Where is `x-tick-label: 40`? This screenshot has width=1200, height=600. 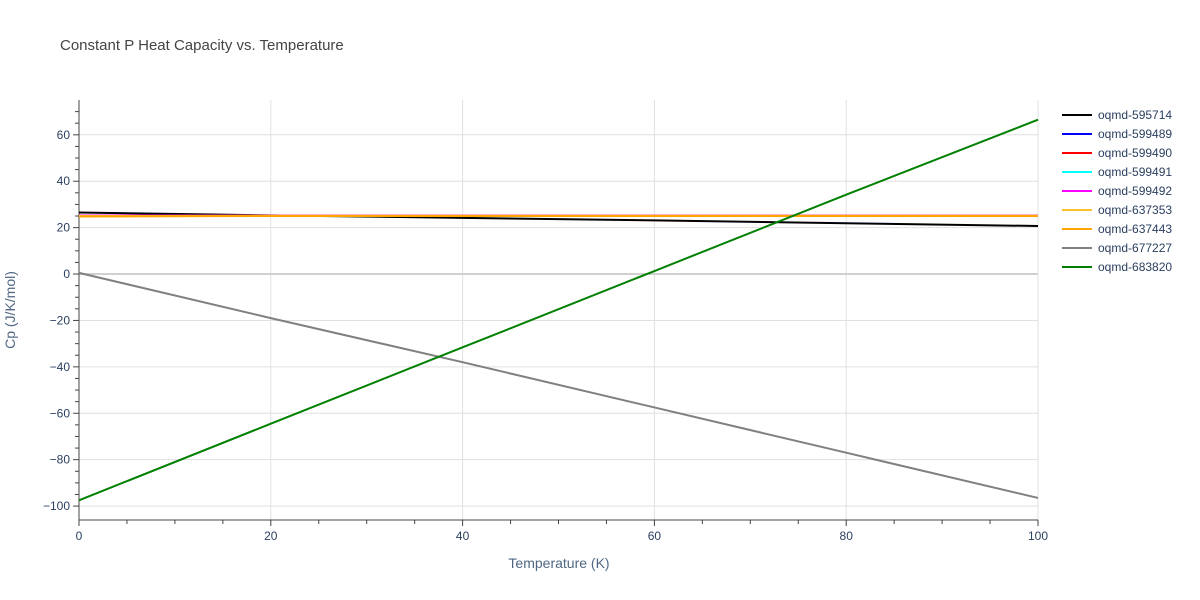 x-tick-label: 40 is located at coordinates (463, 536).